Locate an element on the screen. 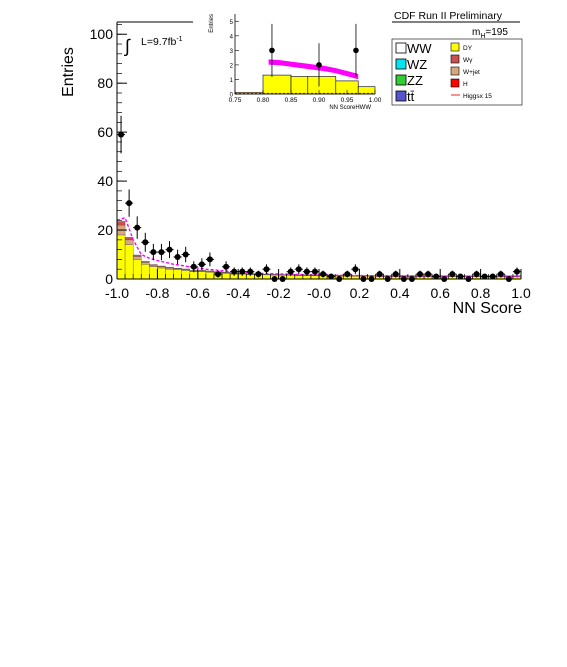 The height and width of the screenshot is (667, 567). legend-label: W+jet is located at coordinates (471, 72).